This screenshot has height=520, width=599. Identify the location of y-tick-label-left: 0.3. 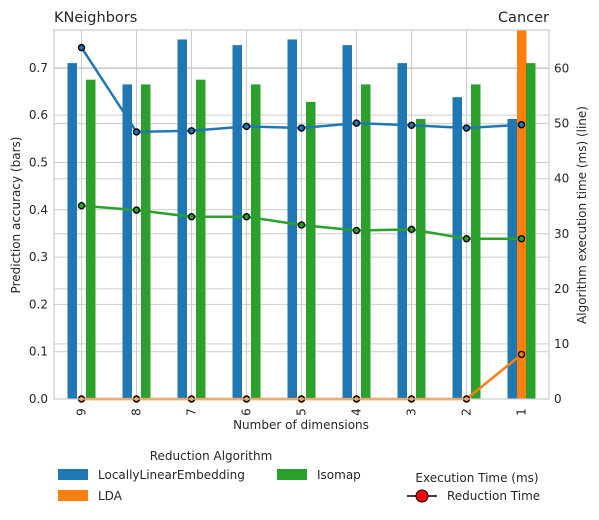
(38, 257).